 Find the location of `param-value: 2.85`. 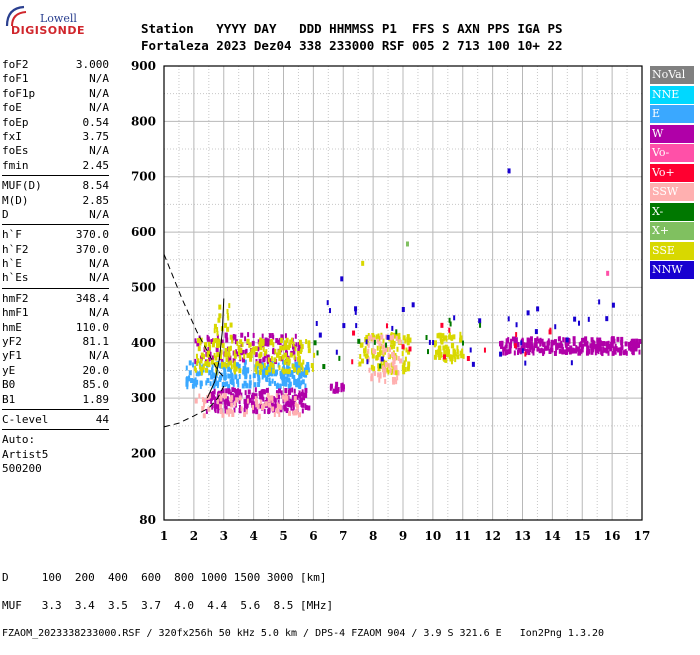

param-value: 2.85 is located at coordinates (96, 200).